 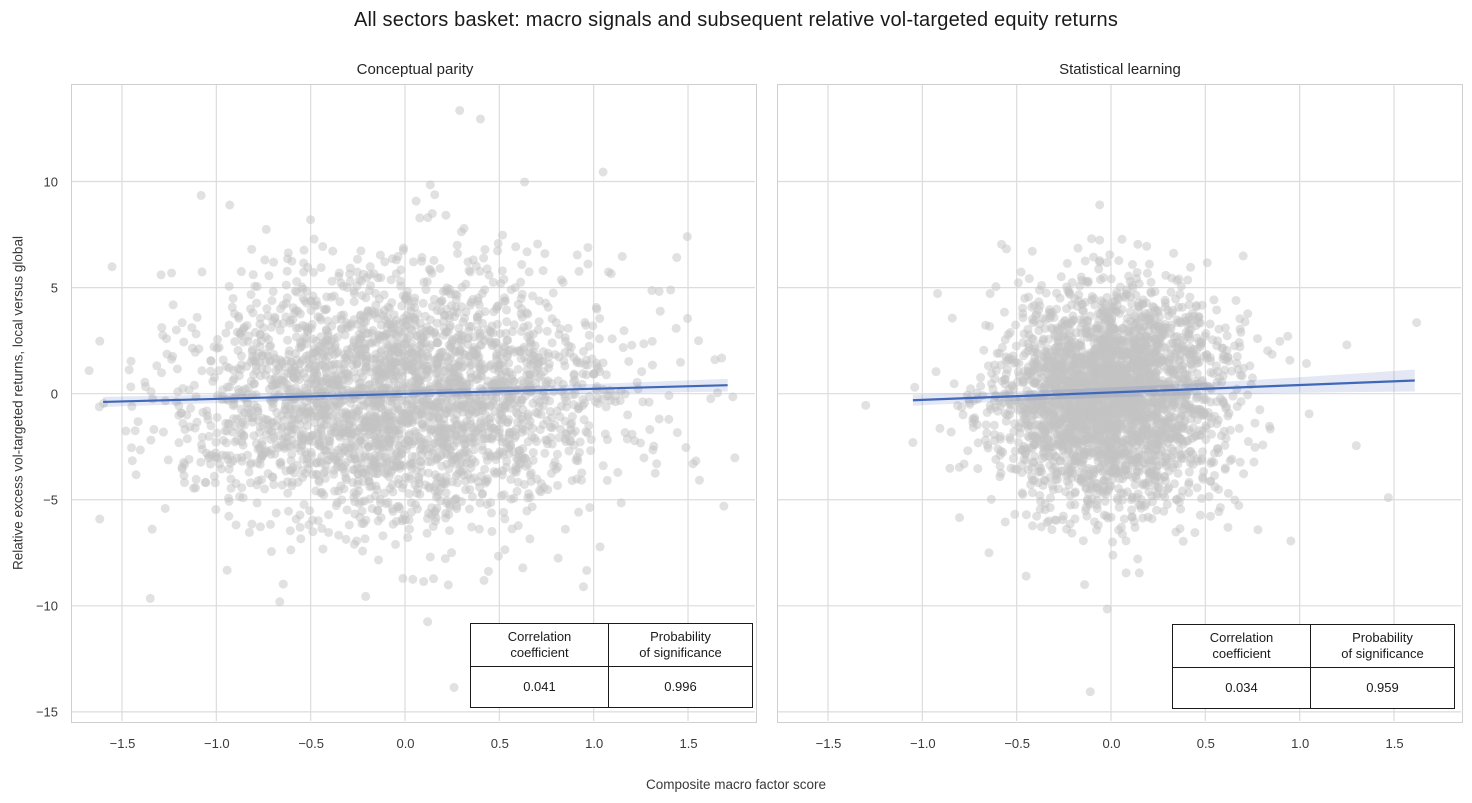 What do you see at coordinates (680, 686) in the screenshot?
I see `stats-value-probability: 0.996` at bounding box center [680, 686].